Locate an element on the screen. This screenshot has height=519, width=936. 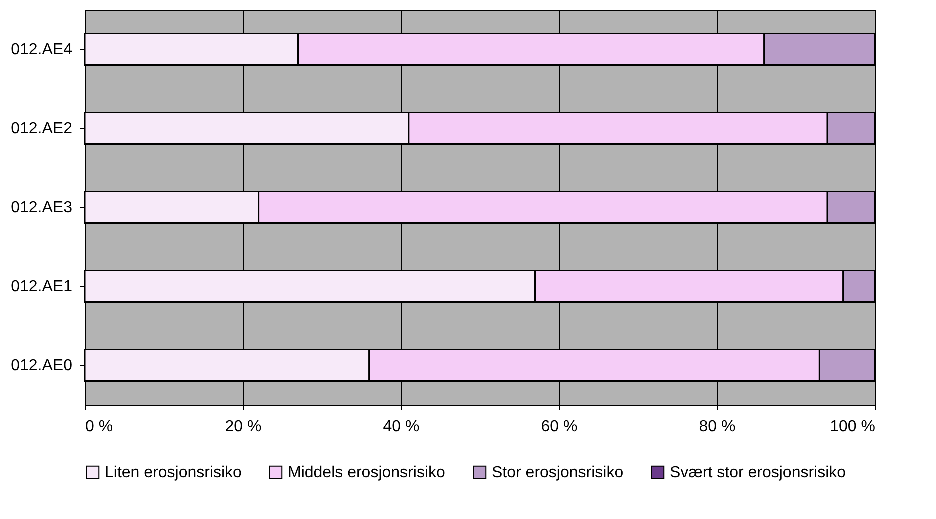
y-tick-label: 012.AE1 is located at coordinates (42, 287).